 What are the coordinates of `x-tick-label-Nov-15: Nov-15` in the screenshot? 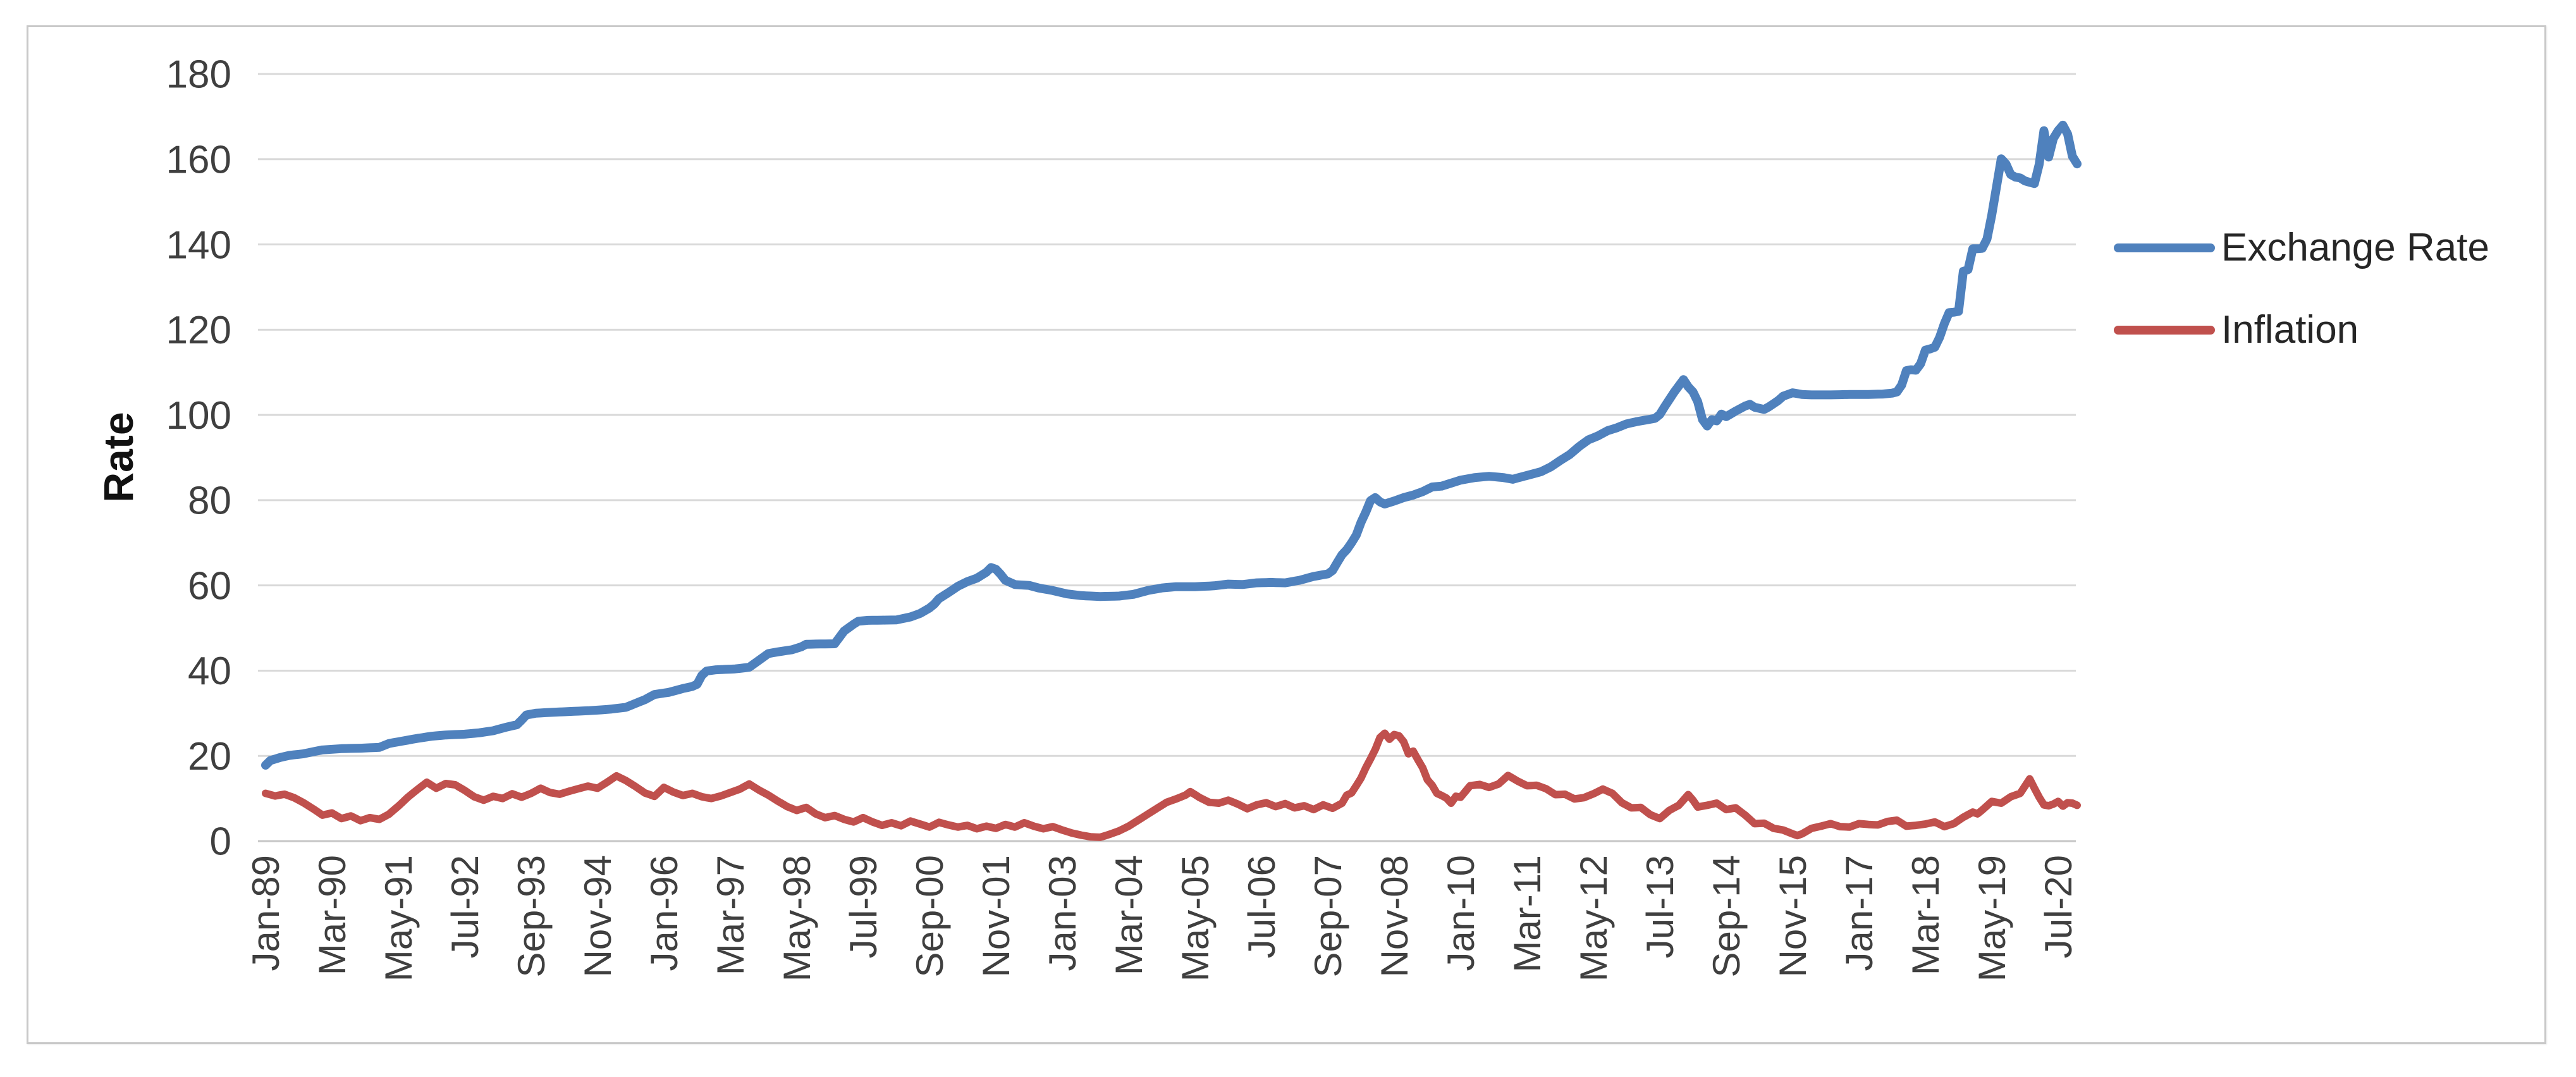 It's located at (1793, 916).